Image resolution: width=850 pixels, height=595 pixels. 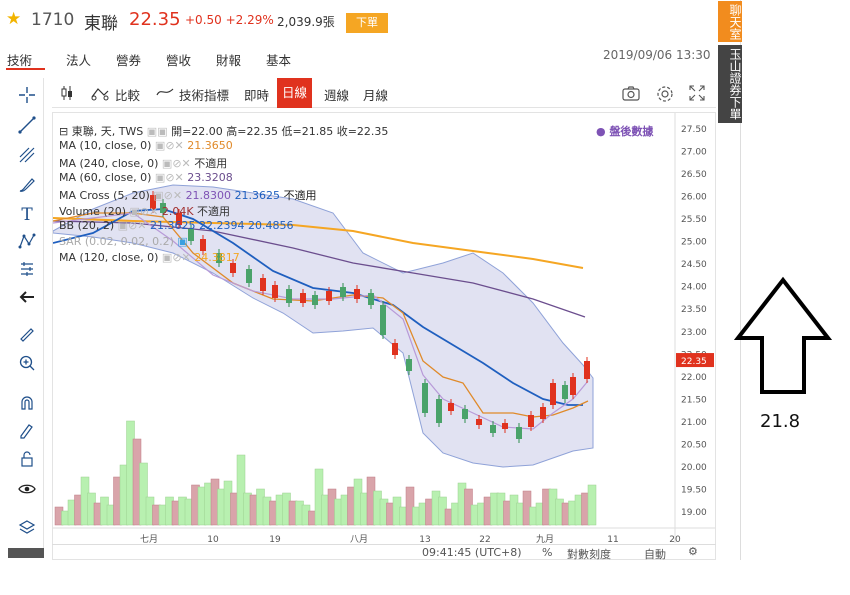 What do you see at coordinates (100, 94) in the screenshot?
I see `compare-icon` at bounding box center [100, 94].